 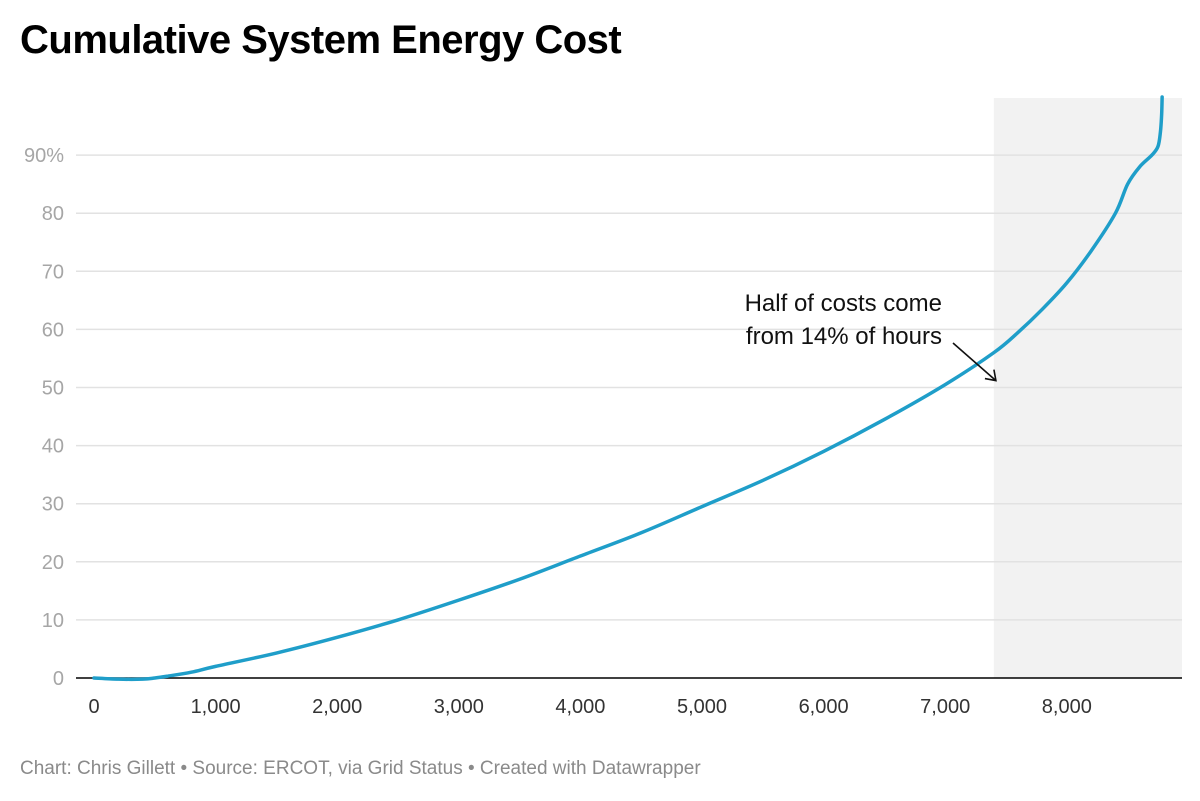 What do you see at coordinates (44, 417) in the screenshot?
I see `y-axis-labels: 0 10 20 30 40 50 60 70 80 90%` at bounding box center [44, 417].